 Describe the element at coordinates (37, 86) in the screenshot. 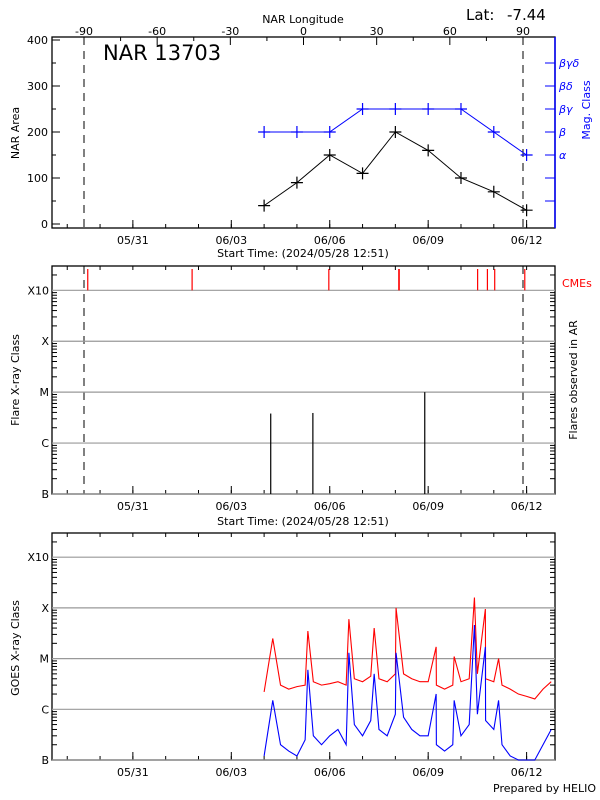

I see `y-tick-label: 300` at that location.